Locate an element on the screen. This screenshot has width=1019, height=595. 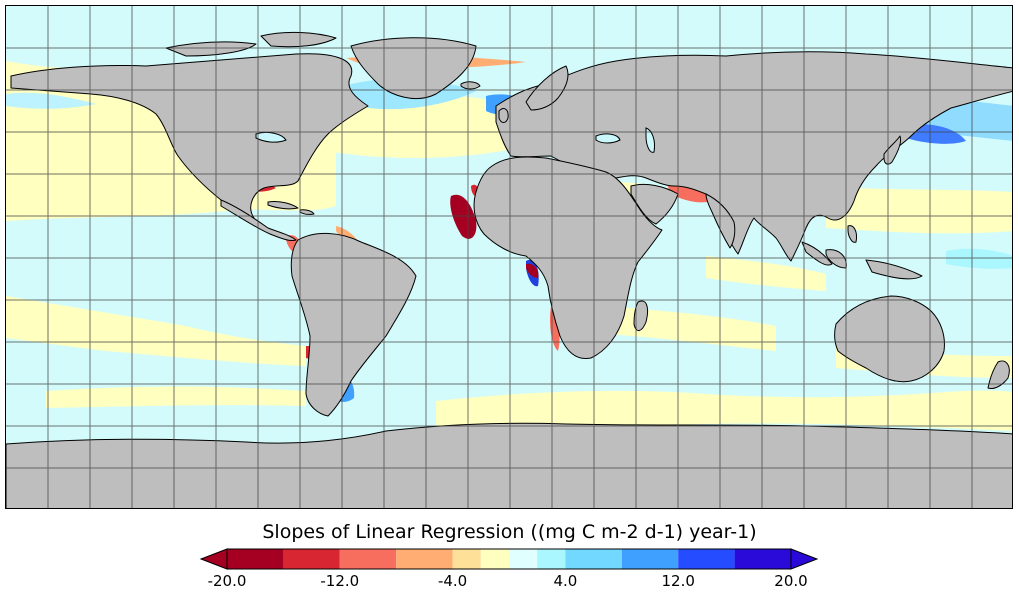
colorbar is located at coordinates (509, 559).